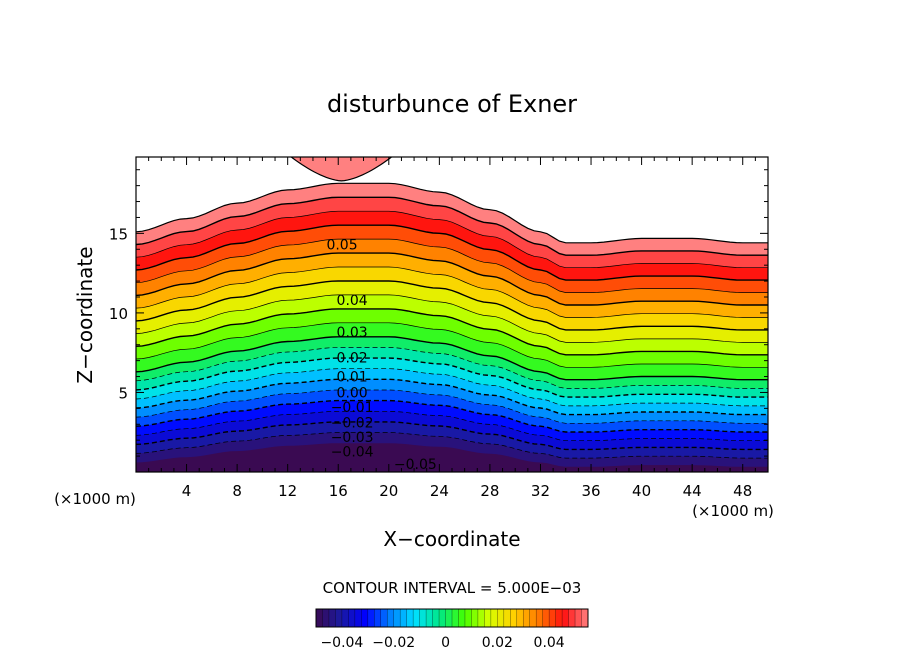 The height and width of the screenshot is (654, 904). What do you see at coordinates (415, 465) in the screenshot?
I see `contour-label: −0.05` at bounding box center [415, 465].